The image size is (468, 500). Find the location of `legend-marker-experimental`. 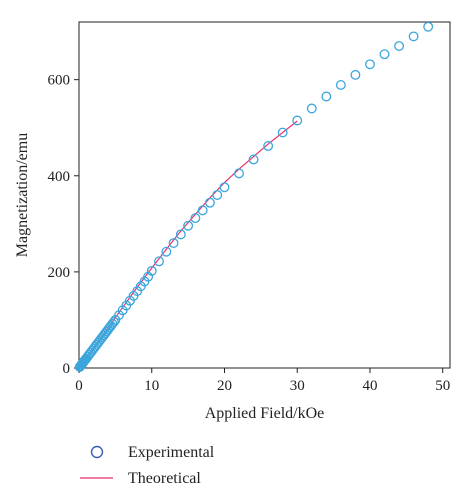

legend-marker-experimental is located at coordinates (97, 452).